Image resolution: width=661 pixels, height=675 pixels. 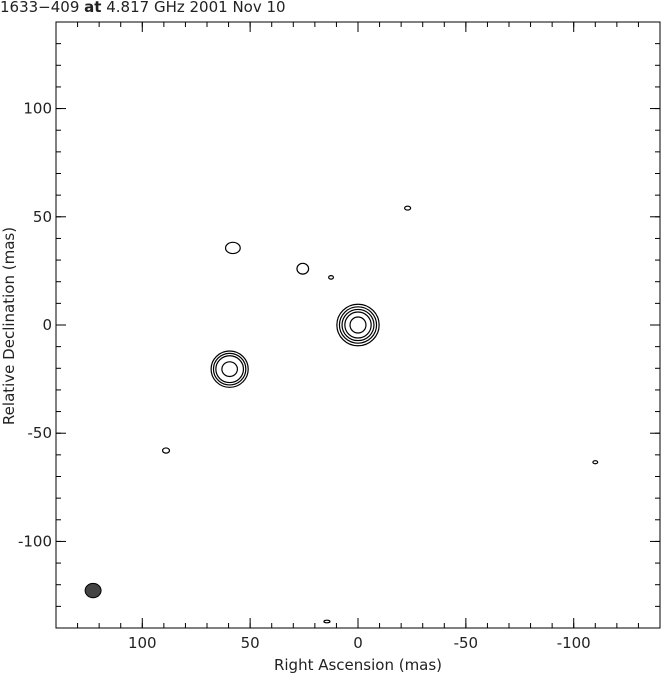 What do you see at coordinates (358, 643) in the screenshot?
I see `x-tick-label: 0` at bounding box center [358, 643].